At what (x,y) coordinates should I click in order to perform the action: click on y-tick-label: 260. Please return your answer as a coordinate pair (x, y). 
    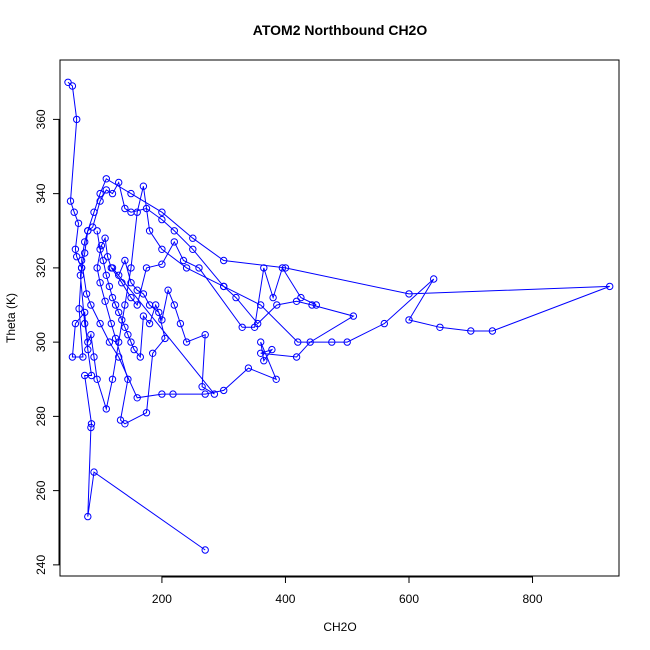
    Looking at the image, I should click on (41, 490).